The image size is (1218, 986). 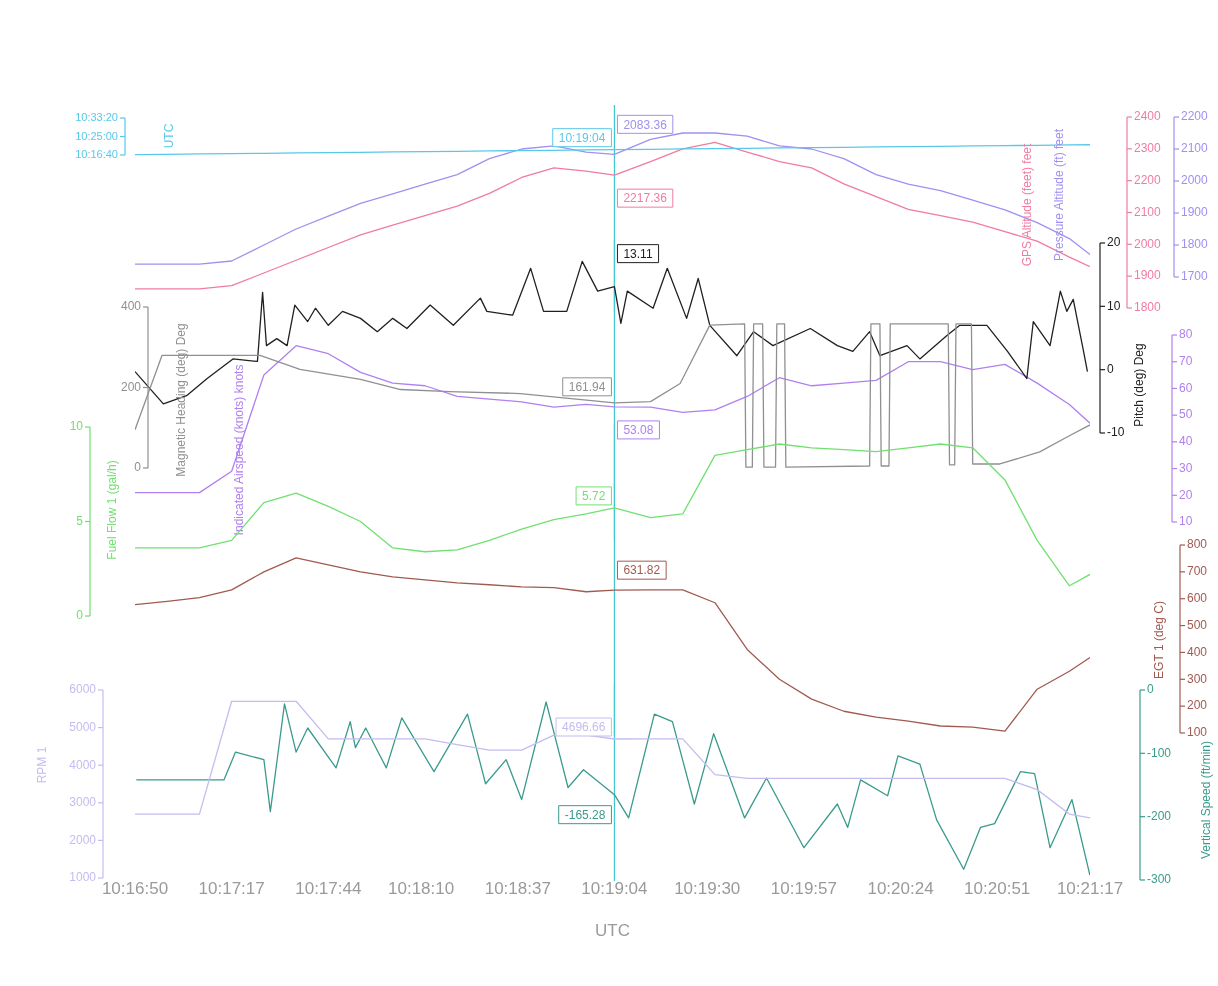 I want to click on y2-tick-label: 1800, so click(x=1148, y=307).